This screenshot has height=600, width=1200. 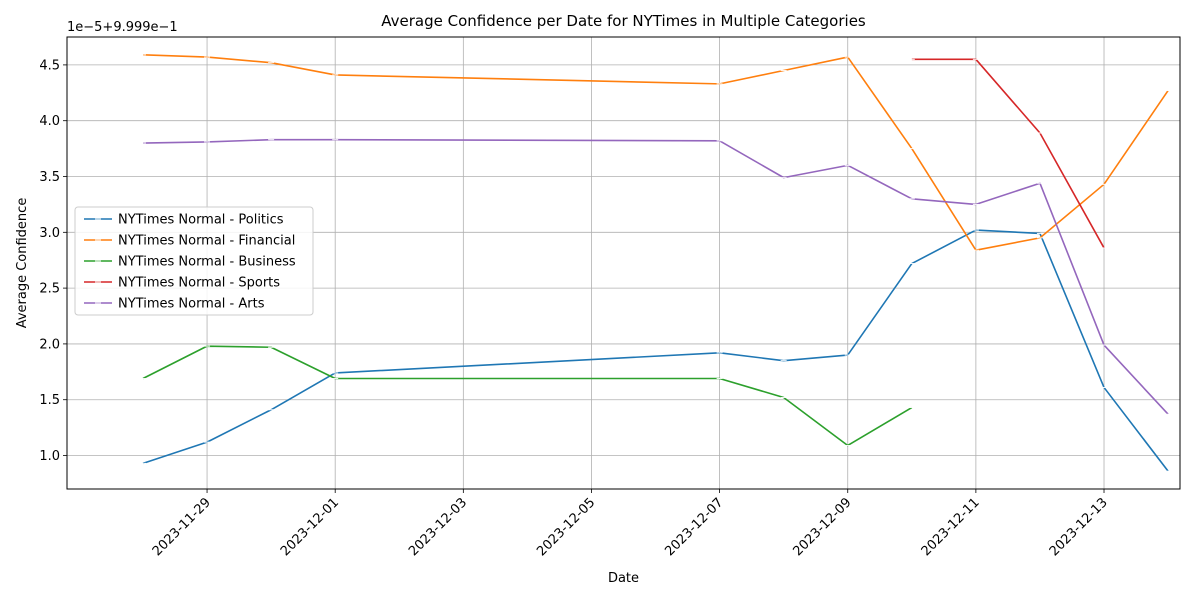 What do you see at coordinates (49, 121) in the screenshot?
I see `y-tick-label: 4.0` at bounding box center [49, 121].